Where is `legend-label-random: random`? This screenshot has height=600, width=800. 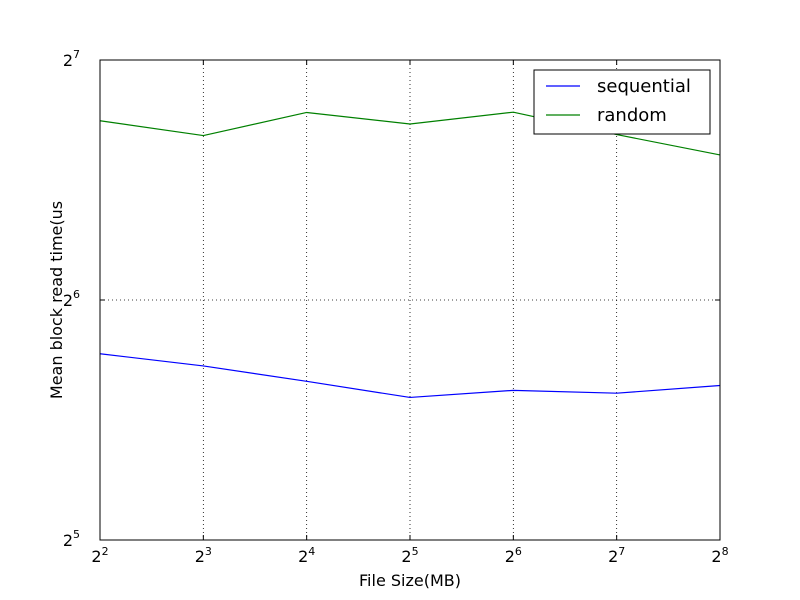
legend-label-random: random is located at coordinates (632, 115).